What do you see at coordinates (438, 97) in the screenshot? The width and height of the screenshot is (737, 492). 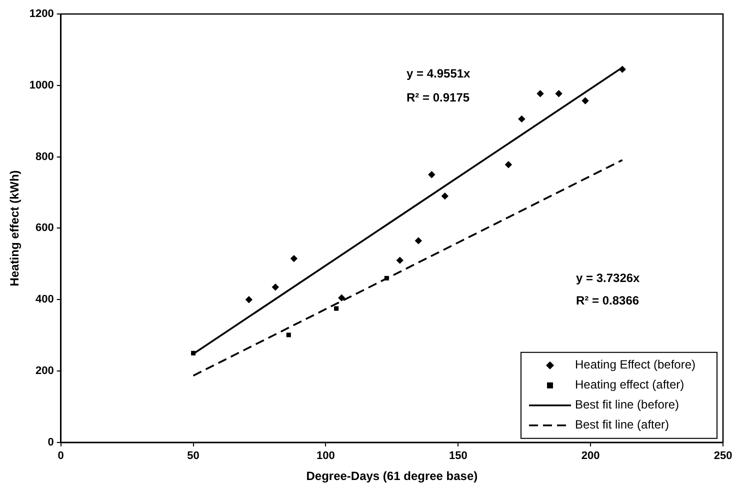 I see `annotation: R² = 0.9175` at bounding box center [438, 97].